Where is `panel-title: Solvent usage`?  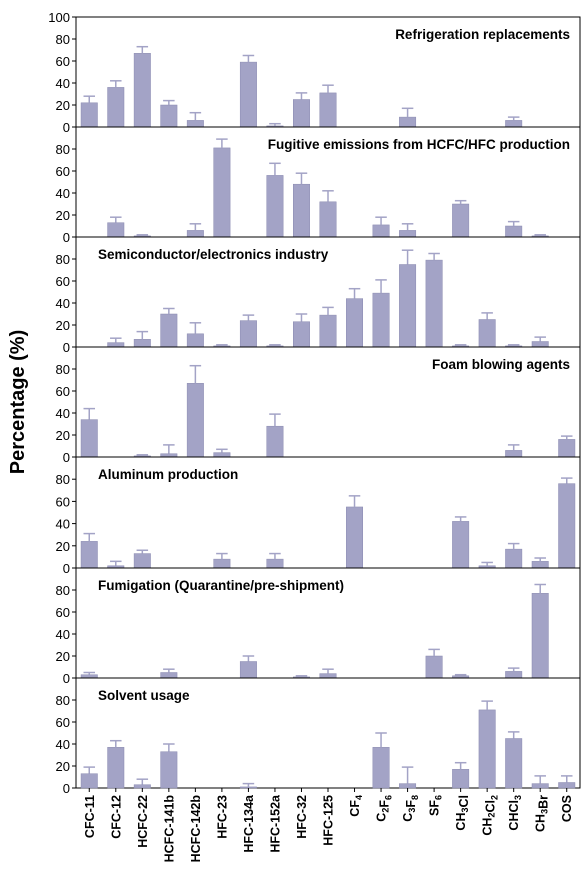 panel-title: Solvent usage is located at coordinates (144, 695).